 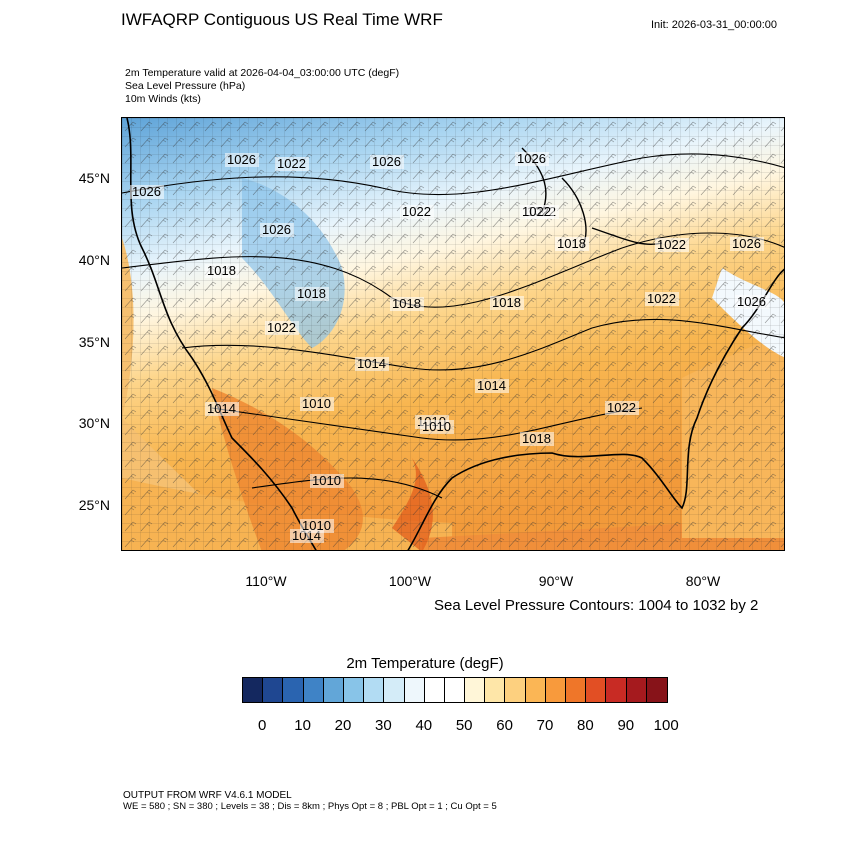 I want to click on lat-label: 30°N, so click(x=94, y=423).